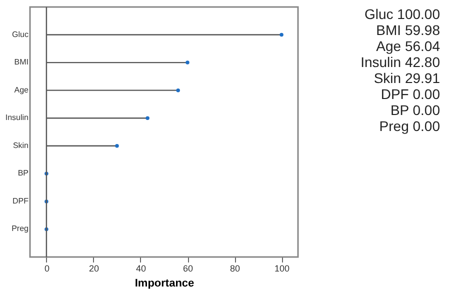 This screenshot has width=474, height=298. Describe the element at coordinates (415, 110) in the screenshot. I see `text: BP 0.00` at that location.